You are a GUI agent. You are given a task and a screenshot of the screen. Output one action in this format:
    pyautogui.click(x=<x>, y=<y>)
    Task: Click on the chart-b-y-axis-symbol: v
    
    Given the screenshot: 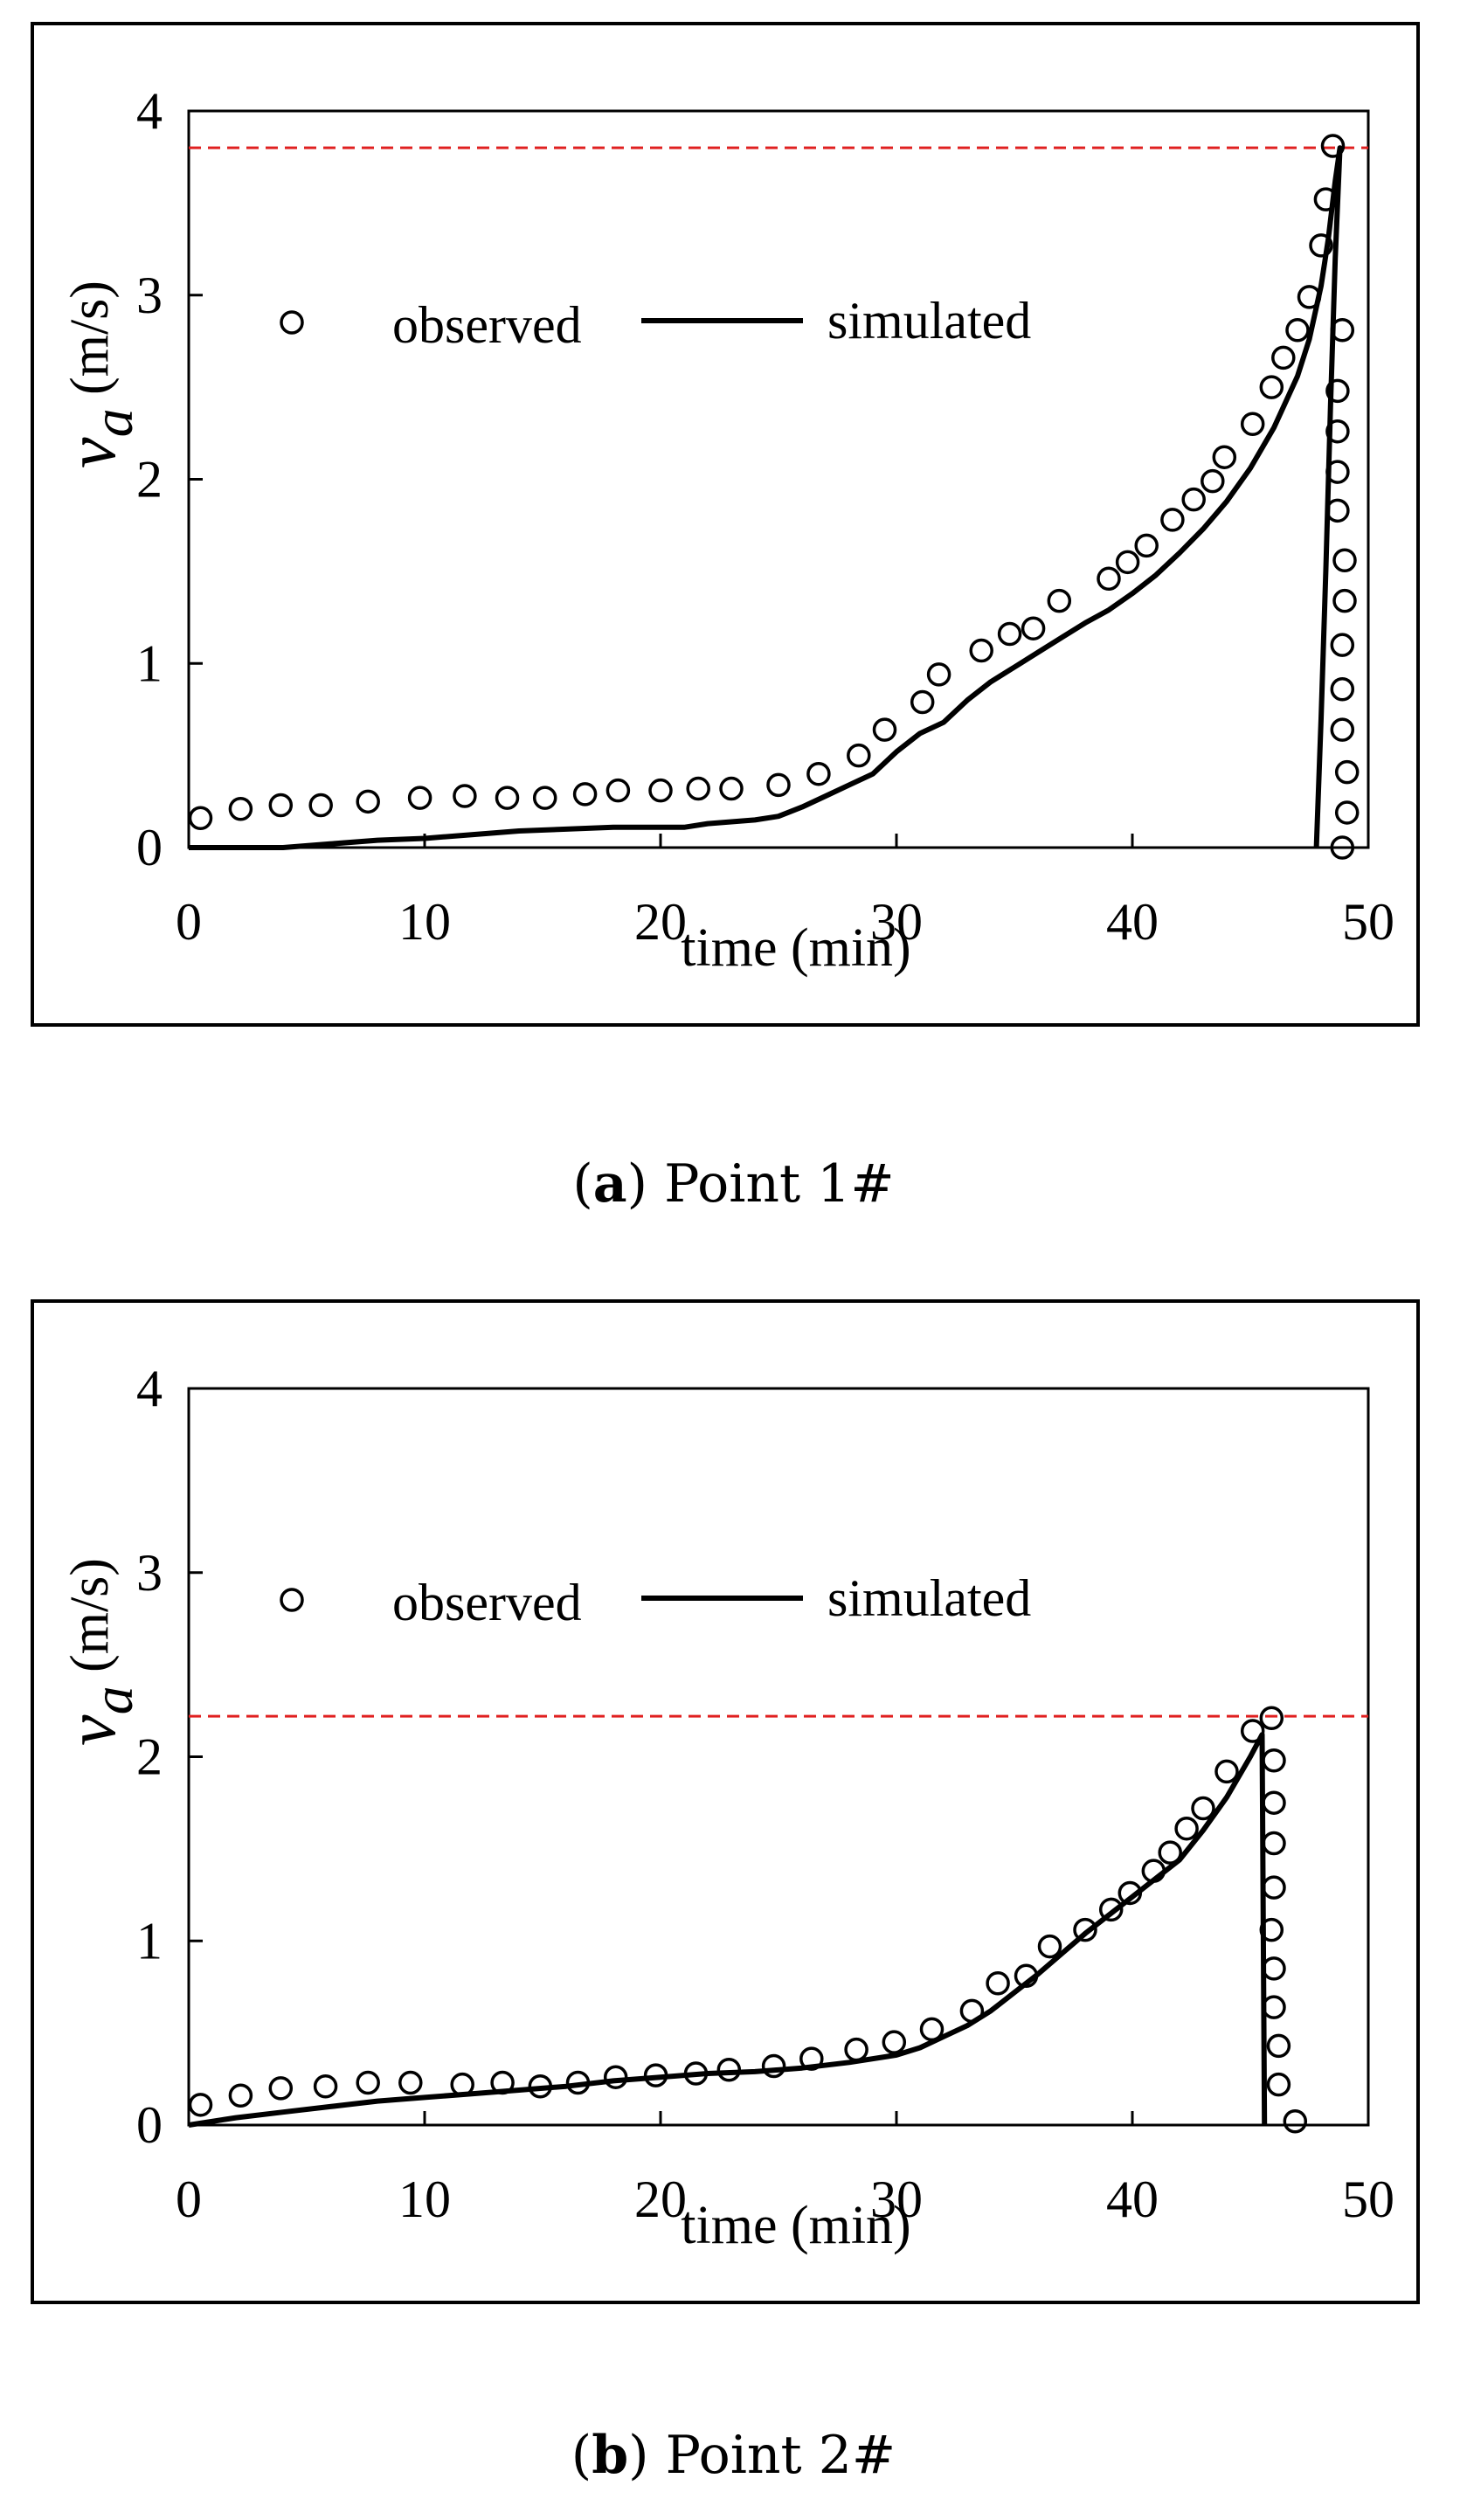 What is the action you would take?
    pyautogui.click(x=91, y=1730)
    